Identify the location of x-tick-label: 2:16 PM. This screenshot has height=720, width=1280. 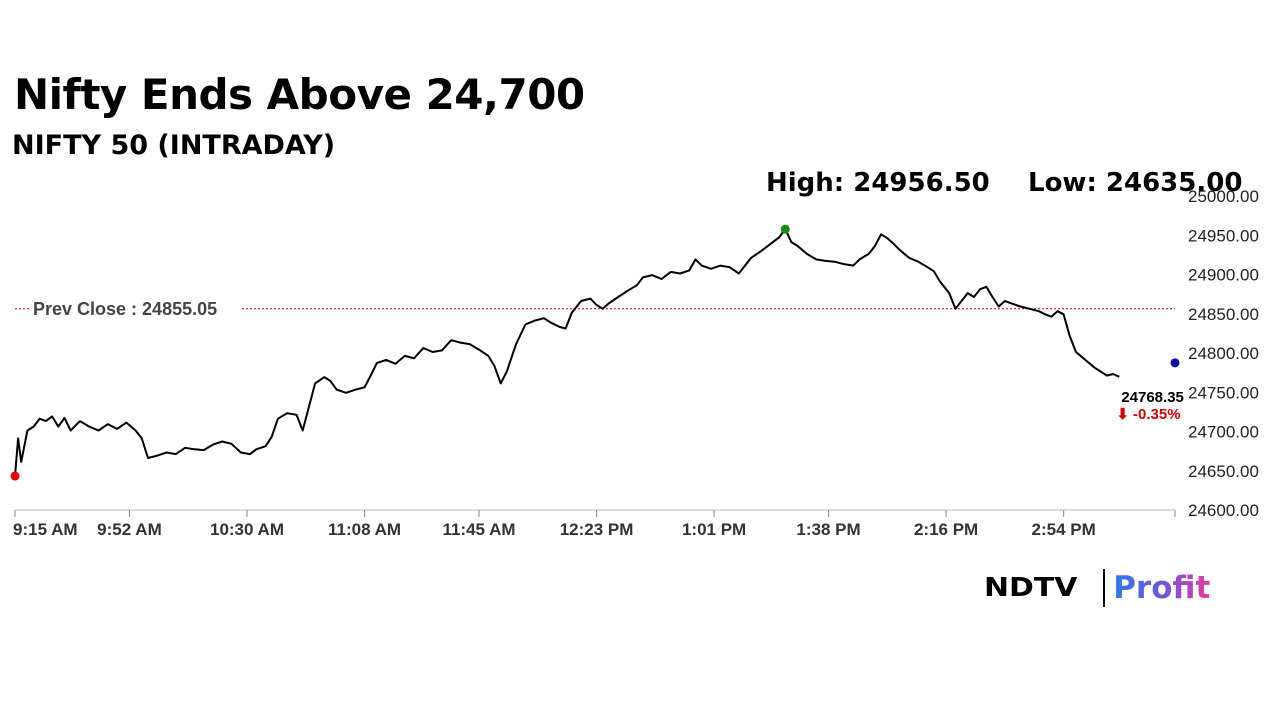
(946, 529).